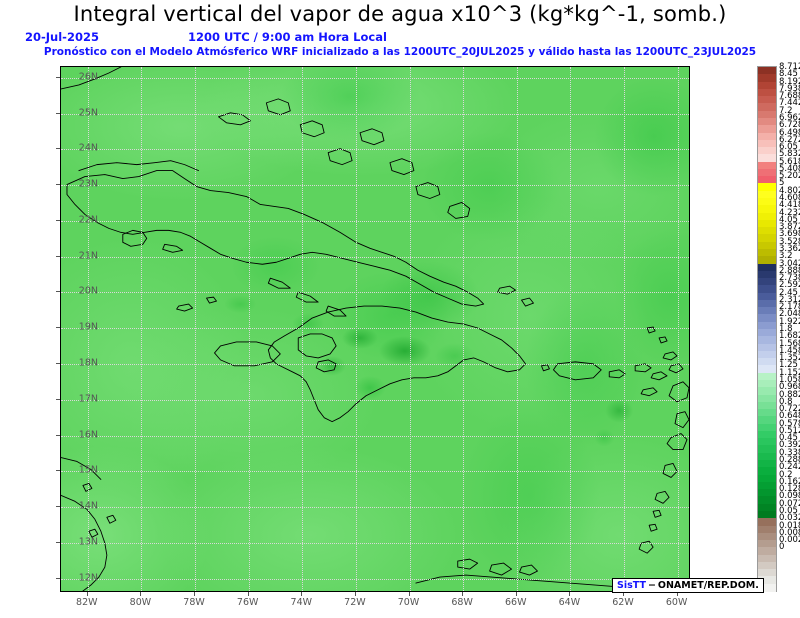  I want to click on x-axis-tick-label: 66W, so click(515, 602).